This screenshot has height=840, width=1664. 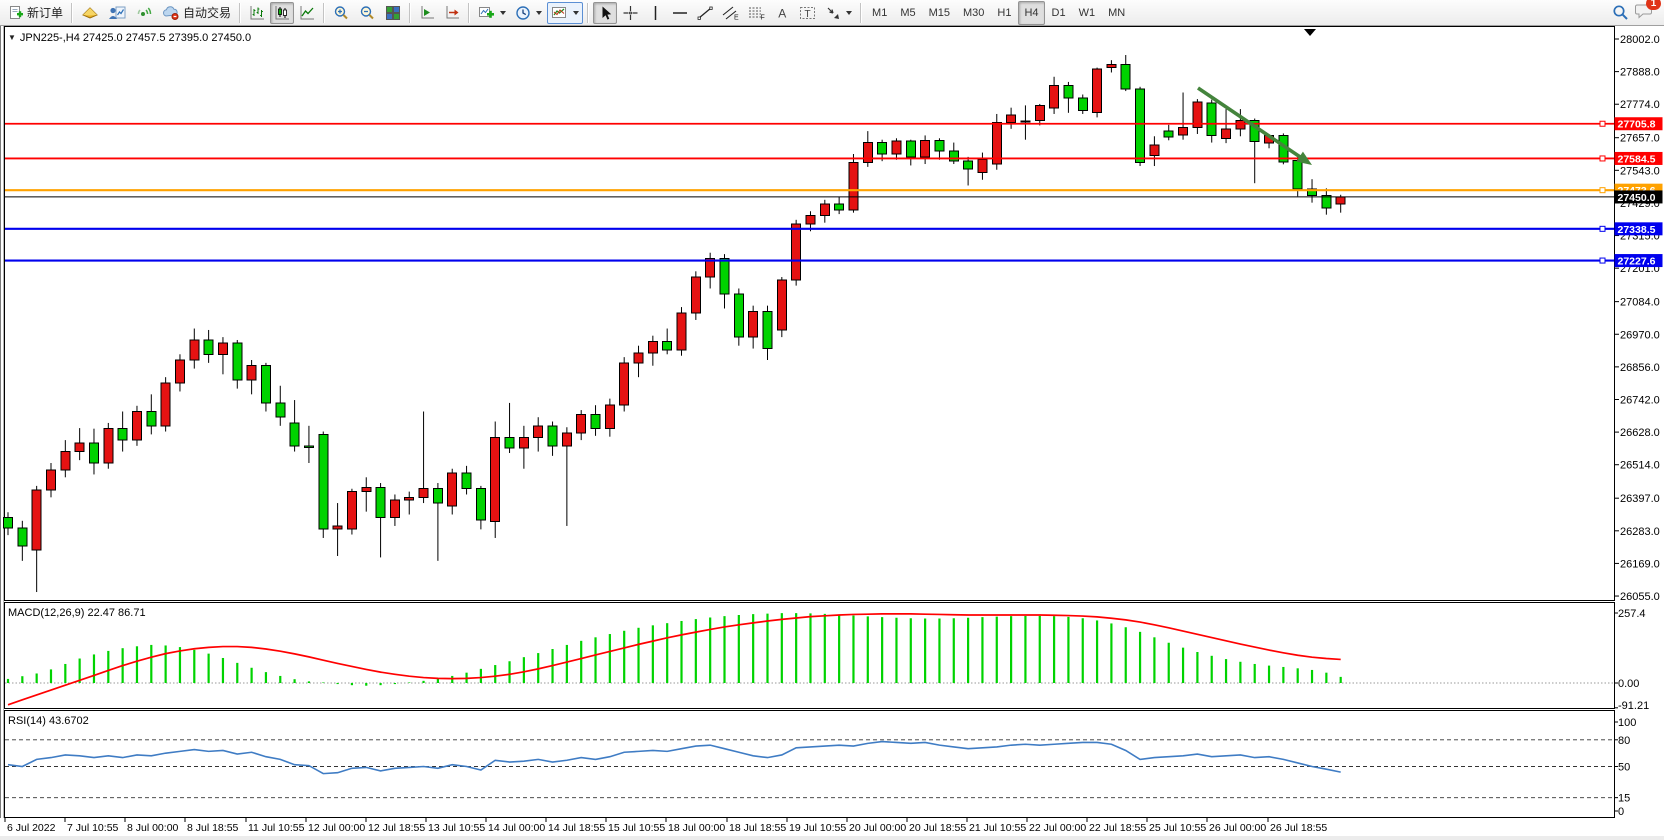 I want to click on timeframe-m5: M5, so click(x=908, y=12).